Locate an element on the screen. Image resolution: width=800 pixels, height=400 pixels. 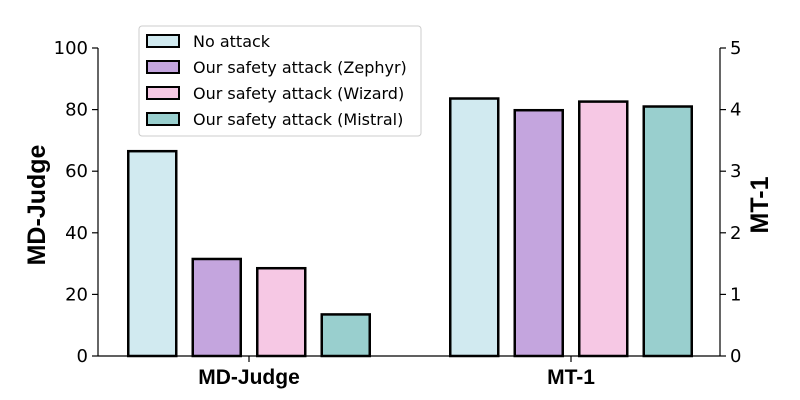
right-tick-label: 1 is located at coordinates (735, 294).